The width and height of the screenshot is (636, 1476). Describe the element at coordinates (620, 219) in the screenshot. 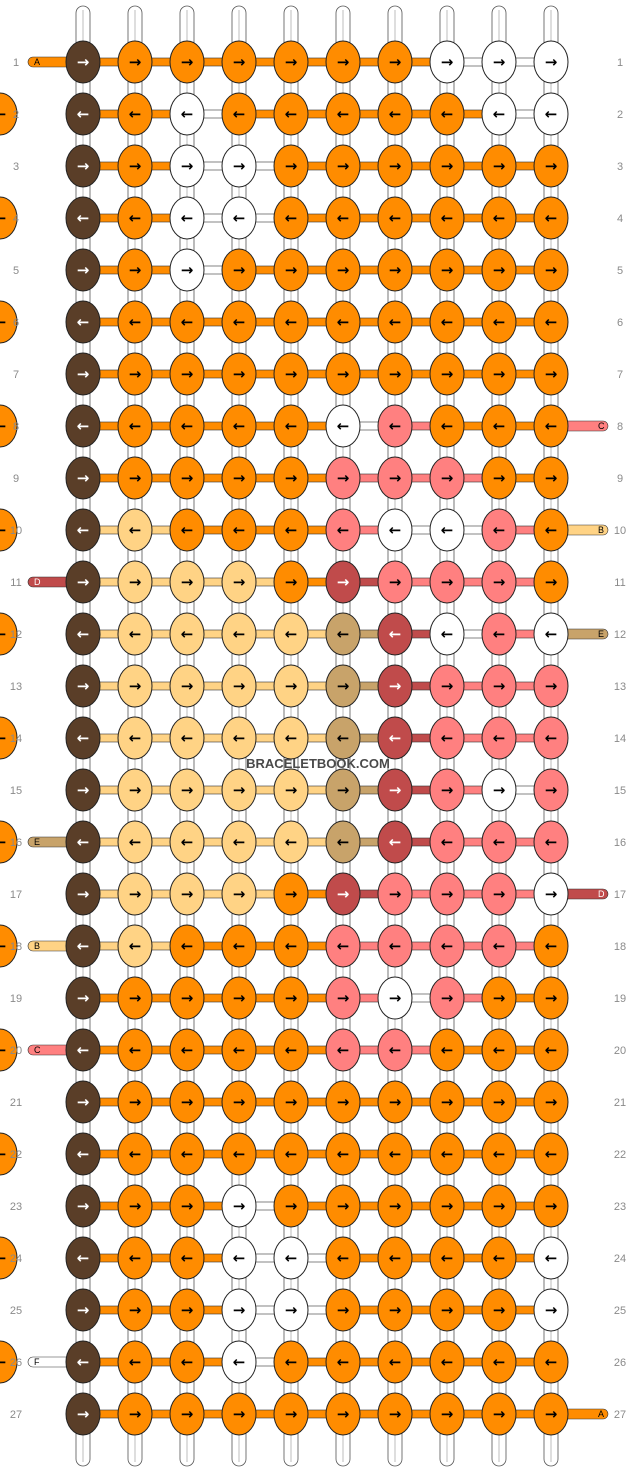

I see `row-number-right: 4` at that location.